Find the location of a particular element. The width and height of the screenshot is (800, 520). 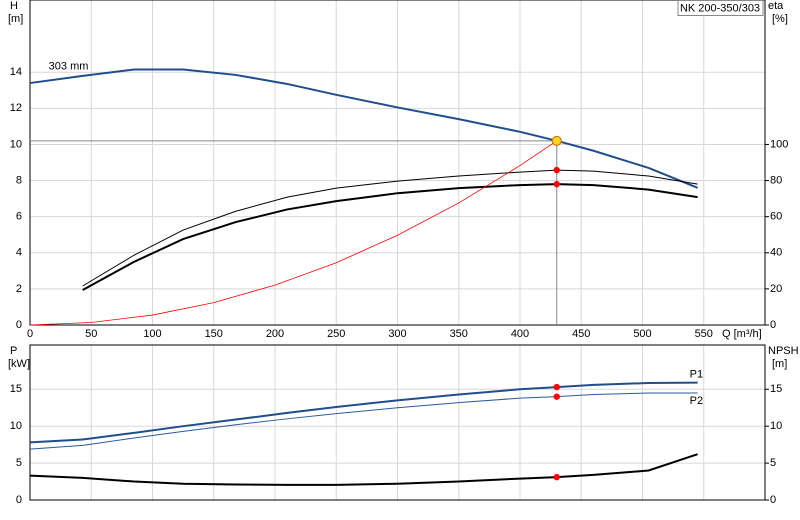

curve-label: P1 is located at coordinates (696, 375).